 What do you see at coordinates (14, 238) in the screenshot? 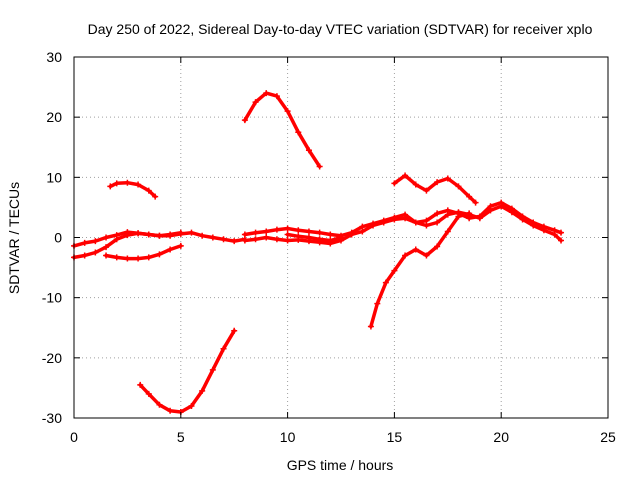
I see `y-axis-label: SDTVAR / TECUs` at bounding box center [14, 238].